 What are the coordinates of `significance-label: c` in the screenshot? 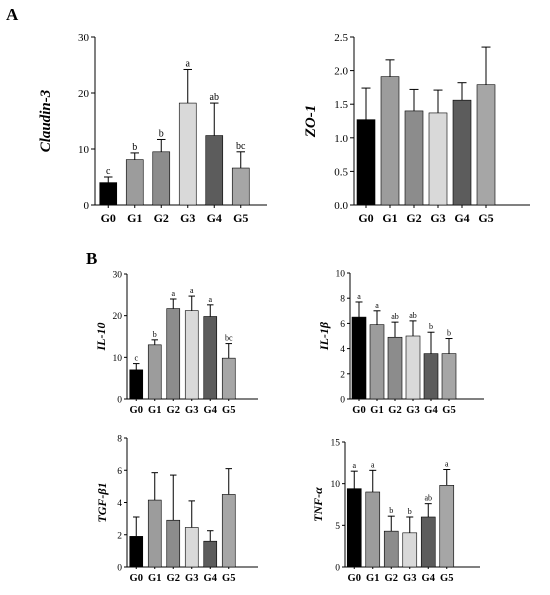 It's located at (108, 171).